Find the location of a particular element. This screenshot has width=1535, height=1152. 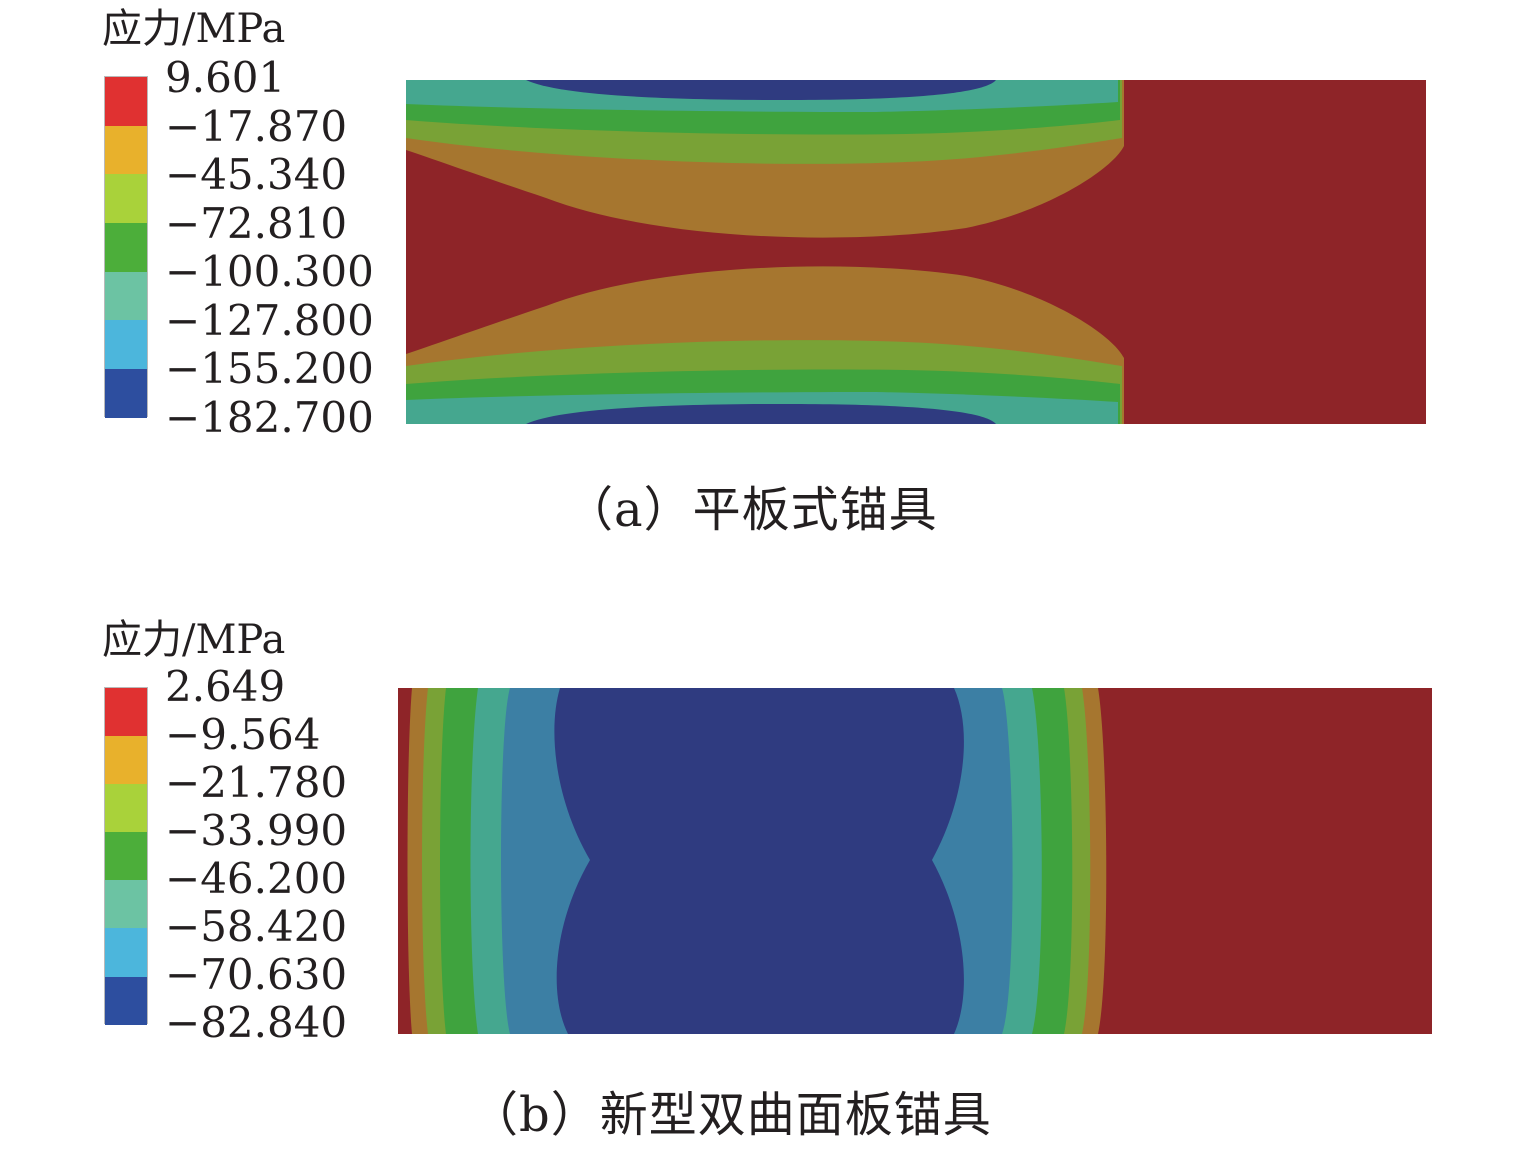

legend-value: 2.649 is located at coordinates (225, 686).